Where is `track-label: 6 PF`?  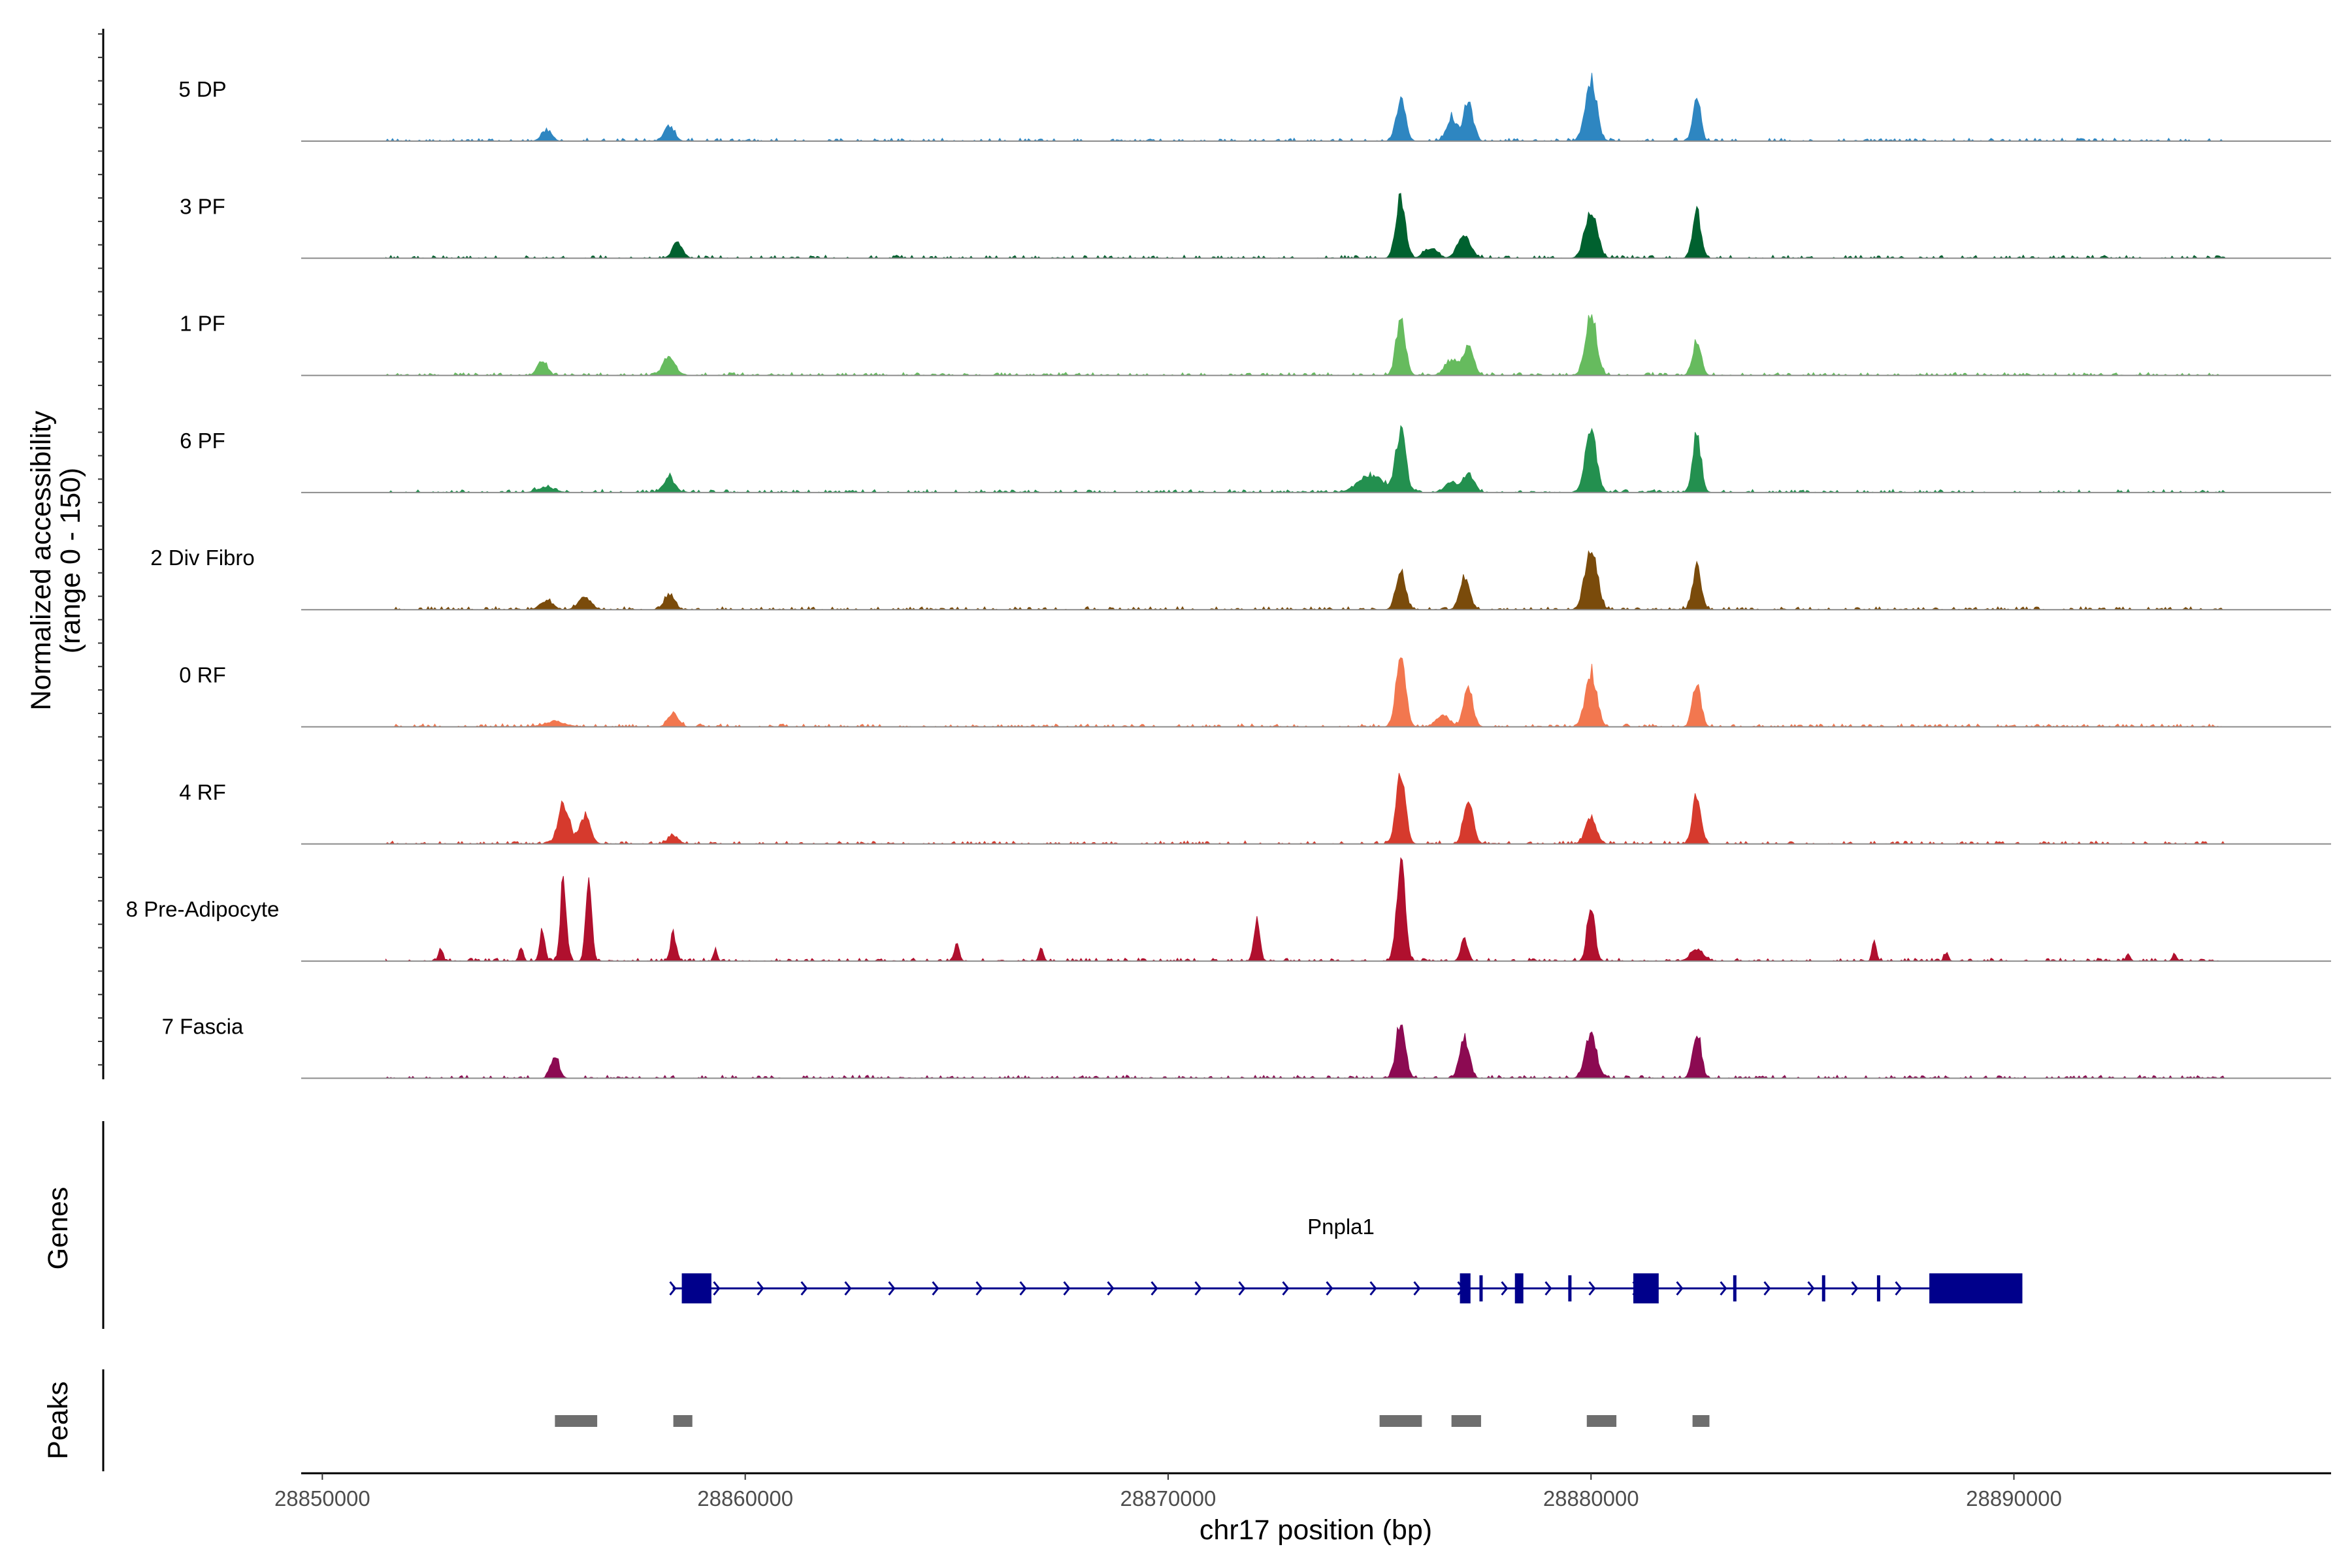 track-label: 6 PF is located at coordinates (202, 441).